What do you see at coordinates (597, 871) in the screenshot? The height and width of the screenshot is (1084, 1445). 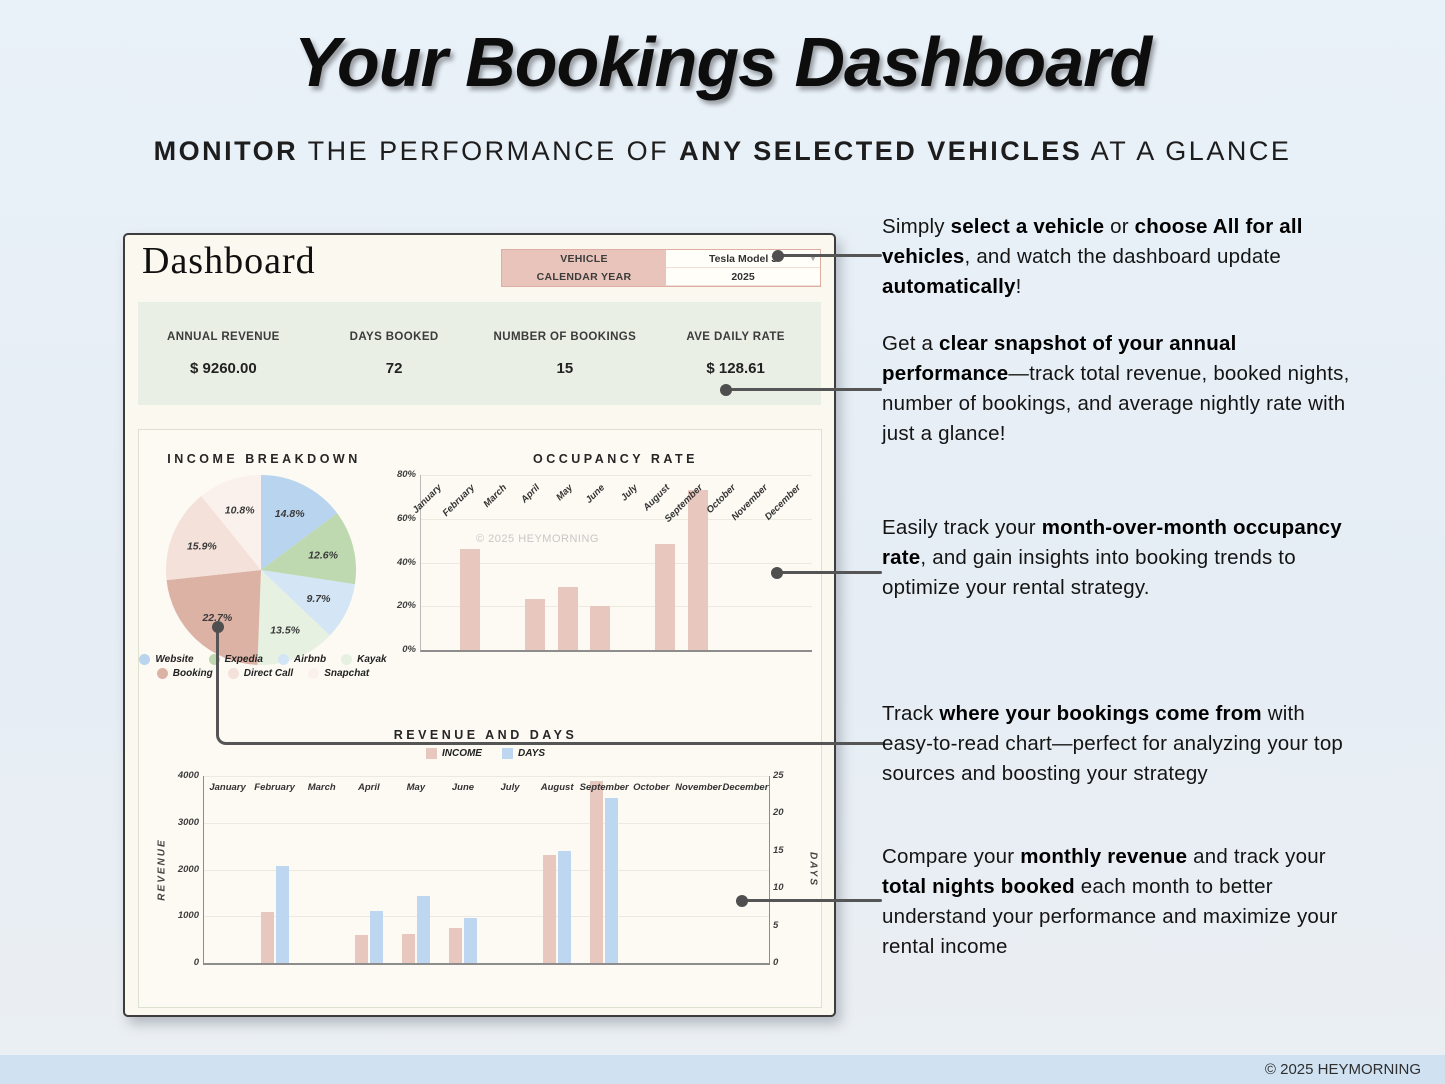 I see `income-bar-september` at bounding box center [597, 871].